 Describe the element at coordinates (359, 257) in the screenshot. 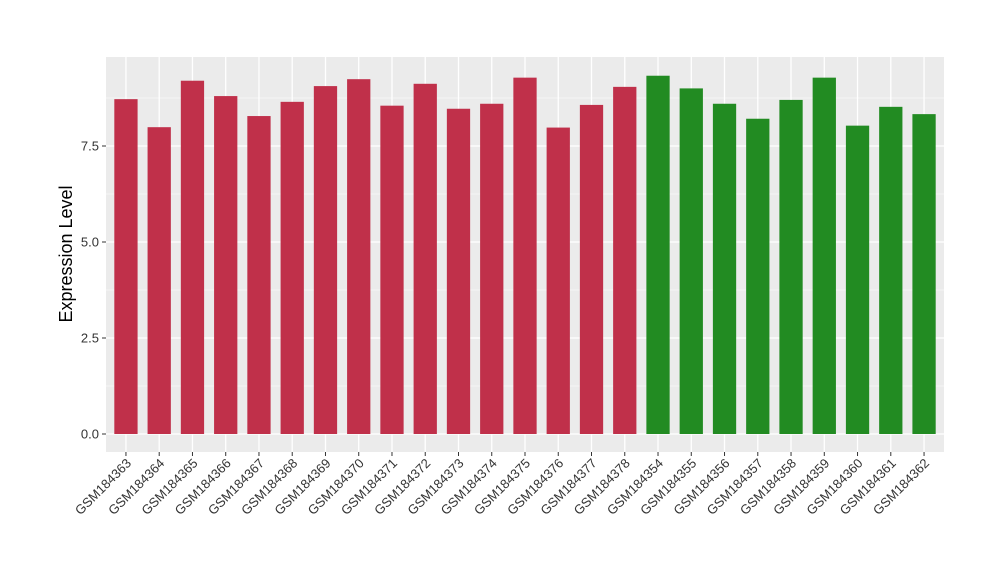

I see `bar-GSM184370` at that location.